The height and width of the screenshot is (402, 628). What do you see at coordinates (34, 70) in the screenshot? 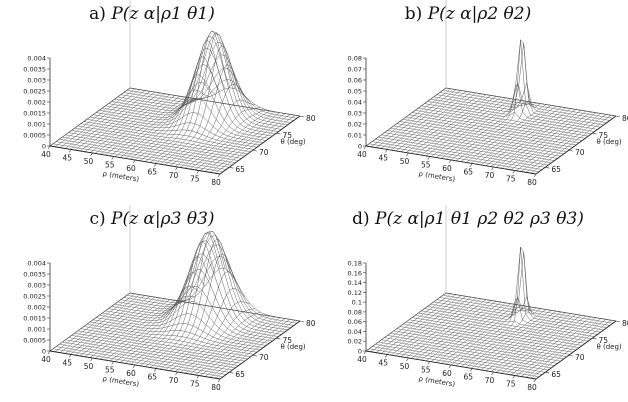
I see `z-tick-label: 0.0035` at bounding box center [34, 70].